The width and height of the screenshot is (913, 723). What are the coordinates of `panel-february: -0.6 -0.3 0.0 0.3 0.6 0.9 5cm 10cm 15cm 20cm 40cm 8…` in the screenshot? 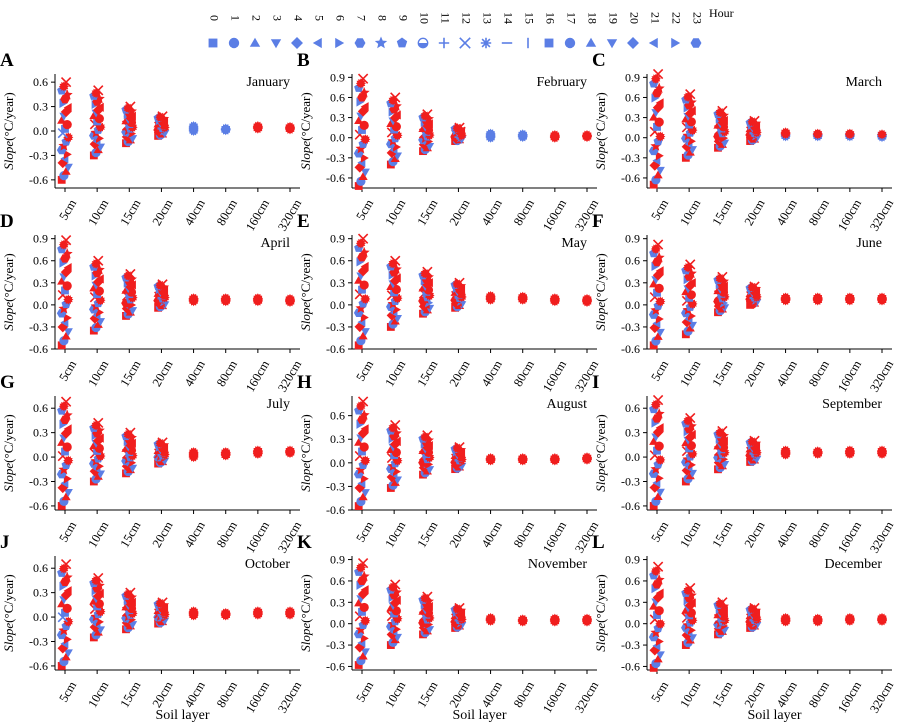 It's located at (449, 141).